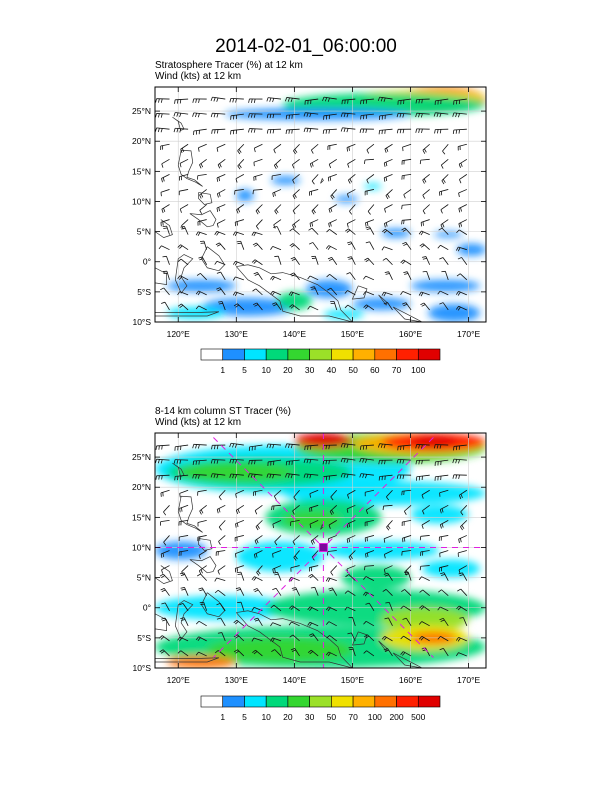 This screenshot has height=792, width=612. Describe the element at coordinates (244, 370) in the screenshot. I see `colorbar-label: 5` at that location.